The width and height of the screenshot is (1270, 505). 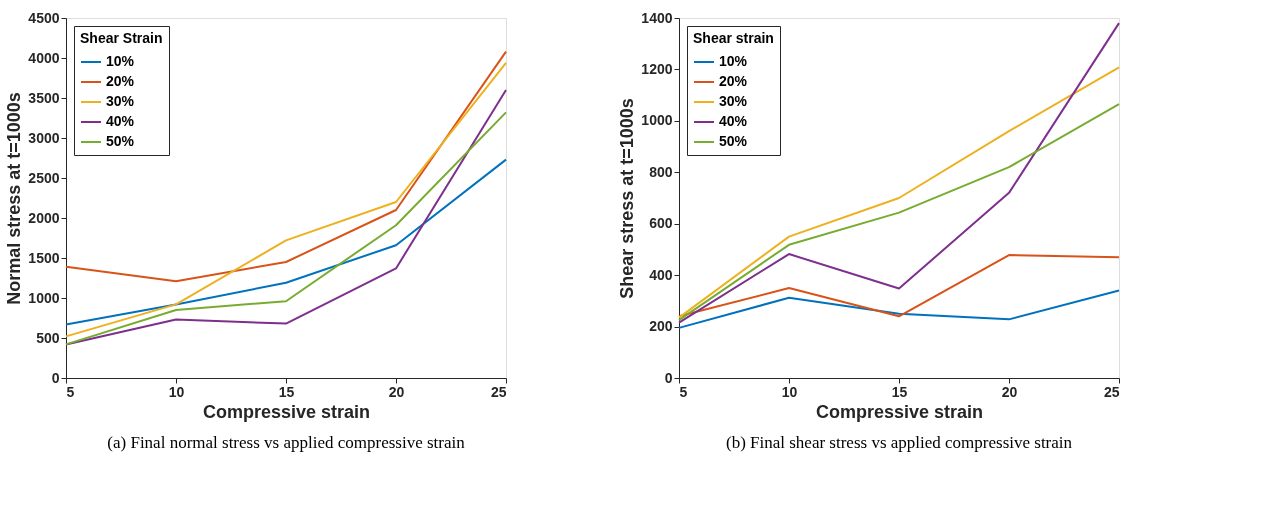 I want to click on y-tick-label: 1400, so click(x=657, y=17).